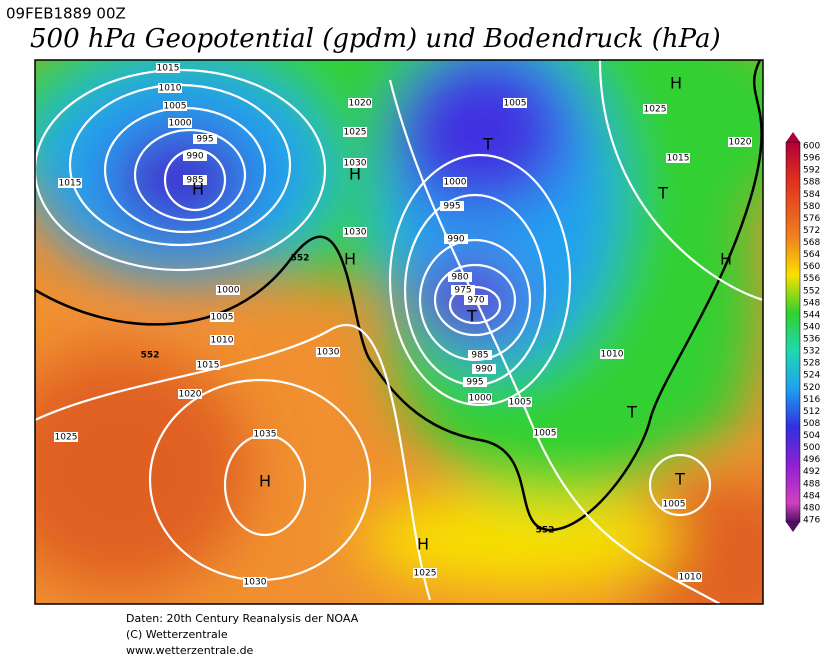 The height and width of the screenshot is (672, 833). Describe the element at coordinates (811, 496) in the screenshot. I see `colorbar-label: 484` at that location.